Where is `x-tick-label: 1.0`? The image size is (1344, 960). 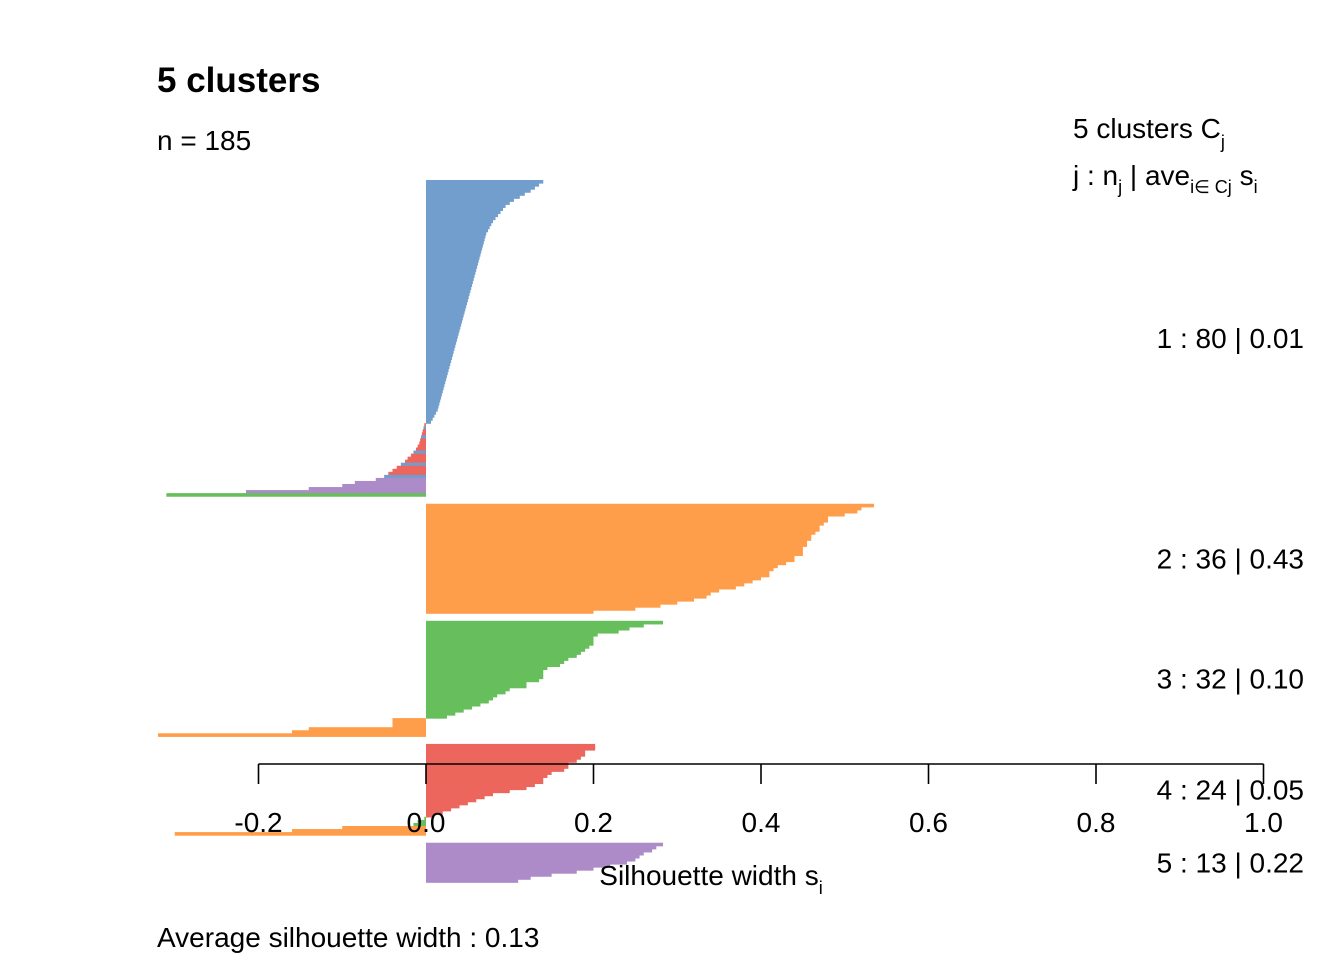
x-tick-label: 1.0 is located at coordinates (1263, 822).